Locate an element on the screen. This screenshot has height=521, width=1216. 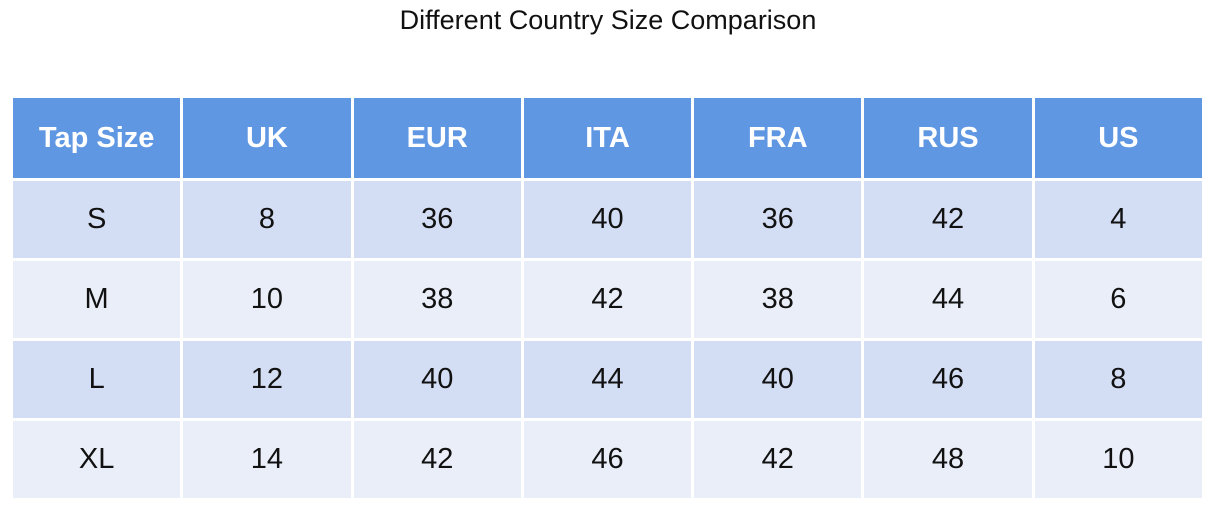
size-value: 12 is located at coordinates (267, 379).